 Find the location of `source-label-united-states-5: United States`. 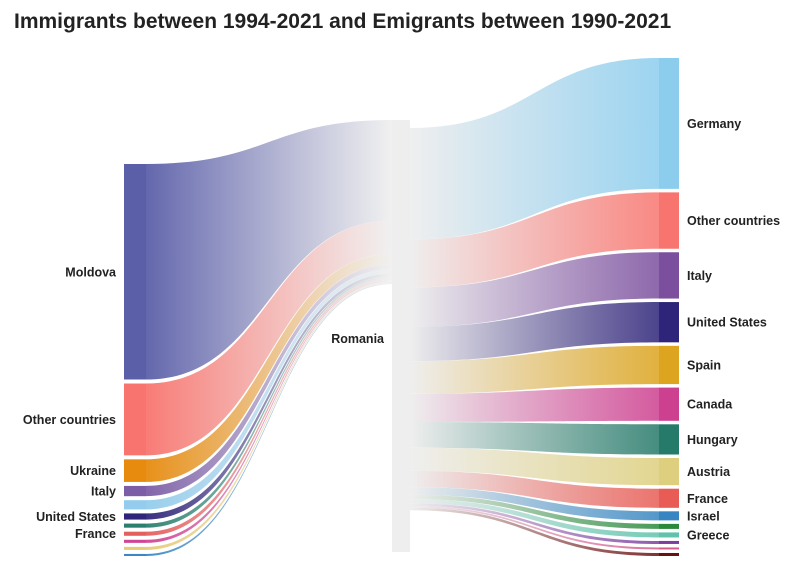

source-label-united-states-5: United States is located at coordinates (76, 517).